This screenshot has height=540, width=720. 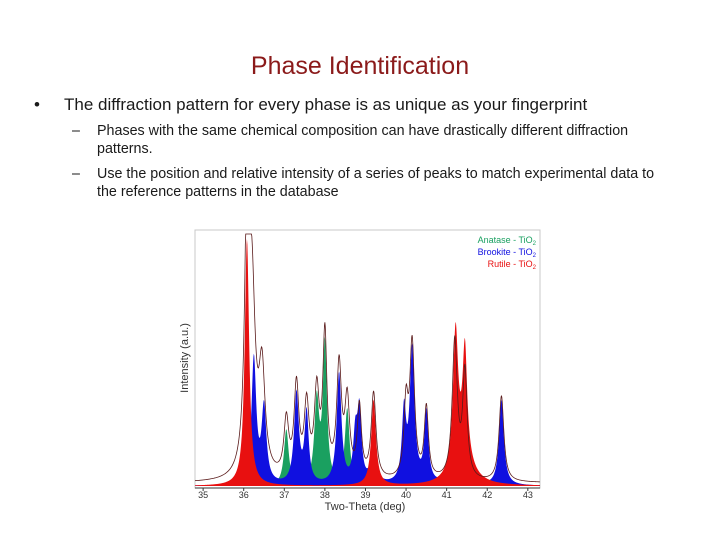 What do you see at coordinates (507, 253) in the screenshot?
I see `legend-entry-brookite: Brookite - TiO2` at bounding box center [507, 253].